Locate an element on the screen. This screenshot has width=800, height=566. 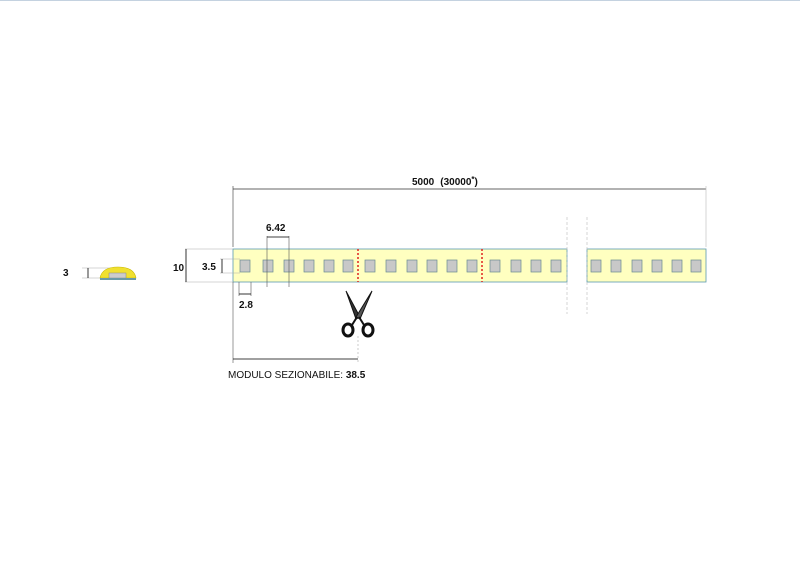
profile-height-label: 3 is located at coordinates (66, 273).